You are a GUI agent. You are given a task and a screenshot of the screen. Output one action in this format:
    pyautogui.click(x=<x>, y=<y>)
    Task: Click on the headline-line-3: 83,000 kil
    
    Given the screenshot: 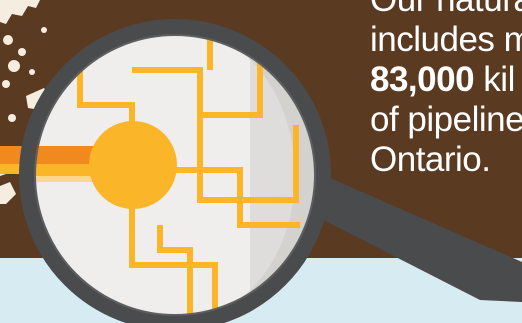 What is the action you would take?
    pyautogui.click(x=446, y=80)
    